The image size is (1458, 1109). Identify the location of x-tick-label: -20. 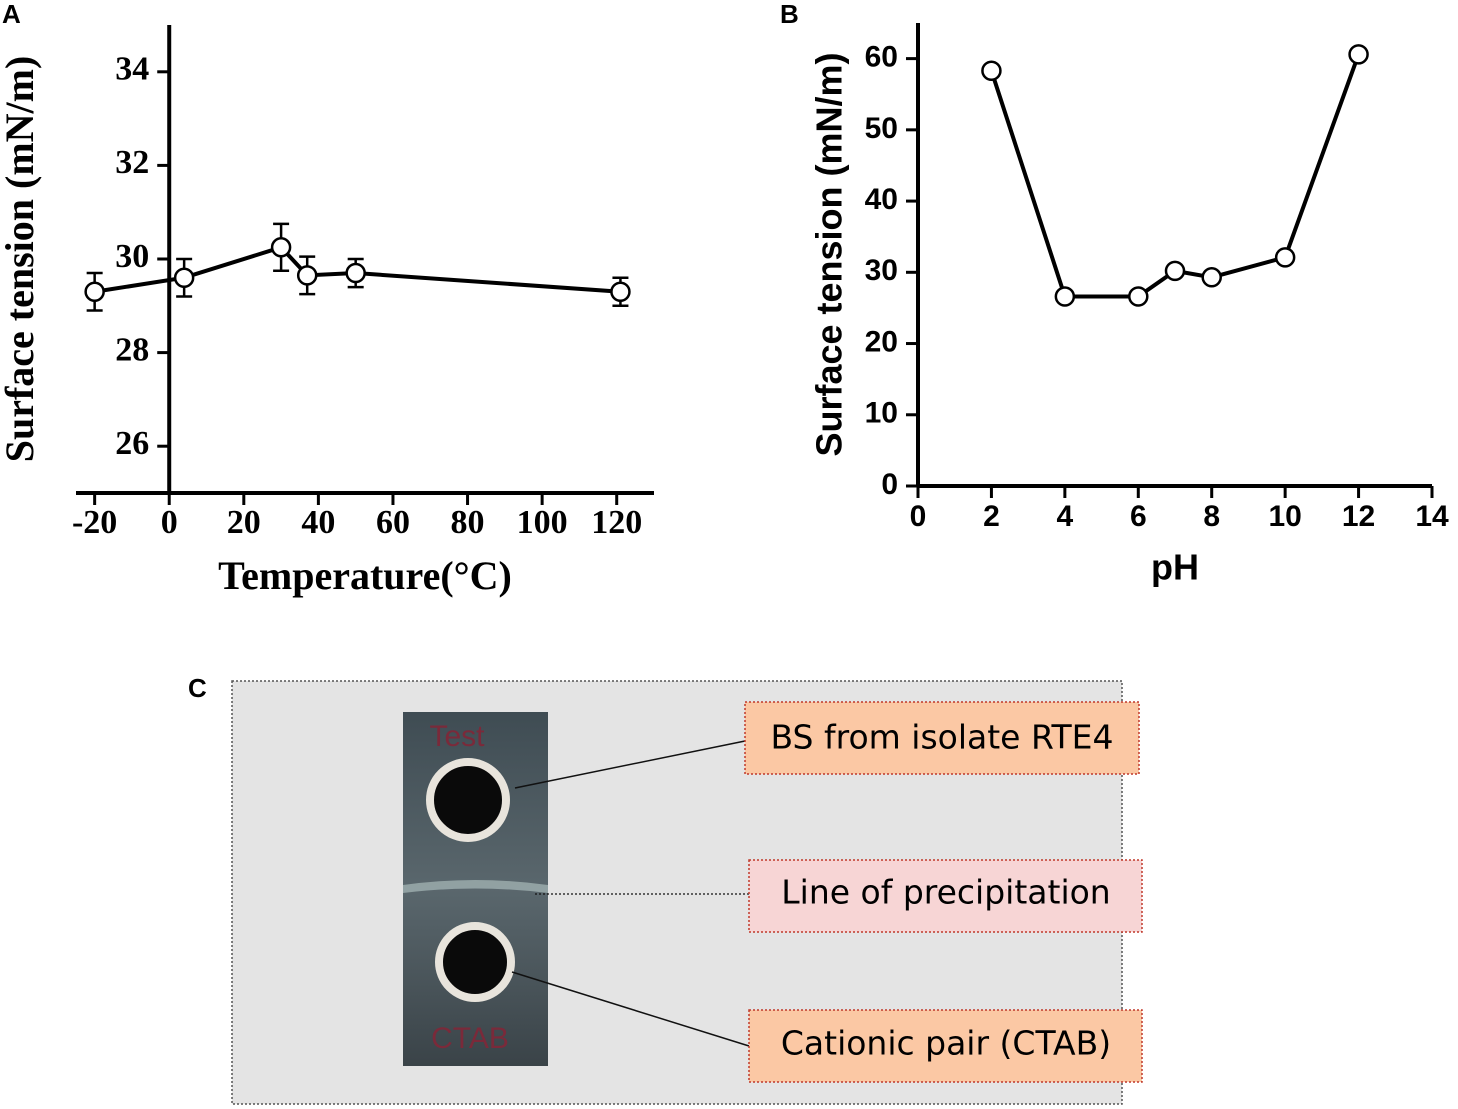
(94, 522).